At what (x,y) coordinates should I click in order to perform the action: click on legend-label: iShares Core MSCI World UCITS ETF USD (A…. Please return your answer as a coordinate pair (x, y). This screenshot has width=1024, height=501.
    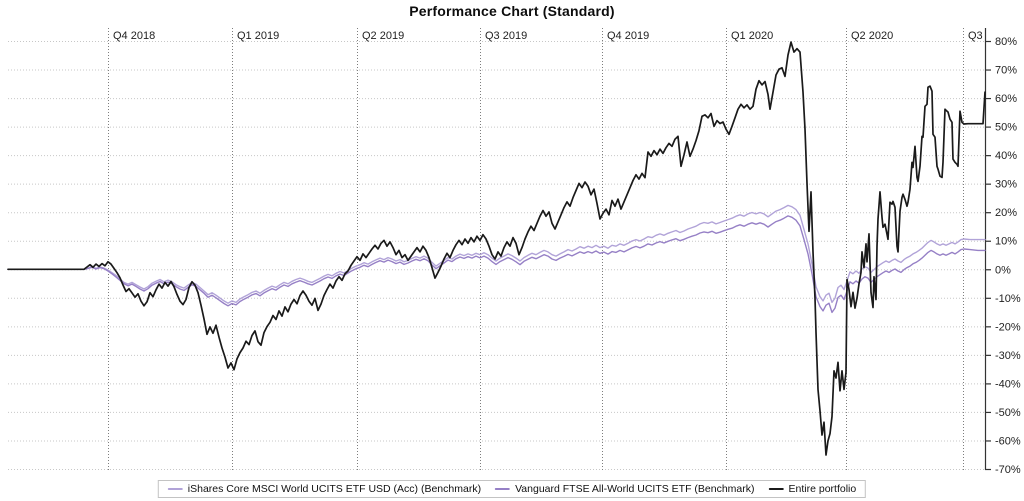
    Looking at the image, I should click on (334, 489).